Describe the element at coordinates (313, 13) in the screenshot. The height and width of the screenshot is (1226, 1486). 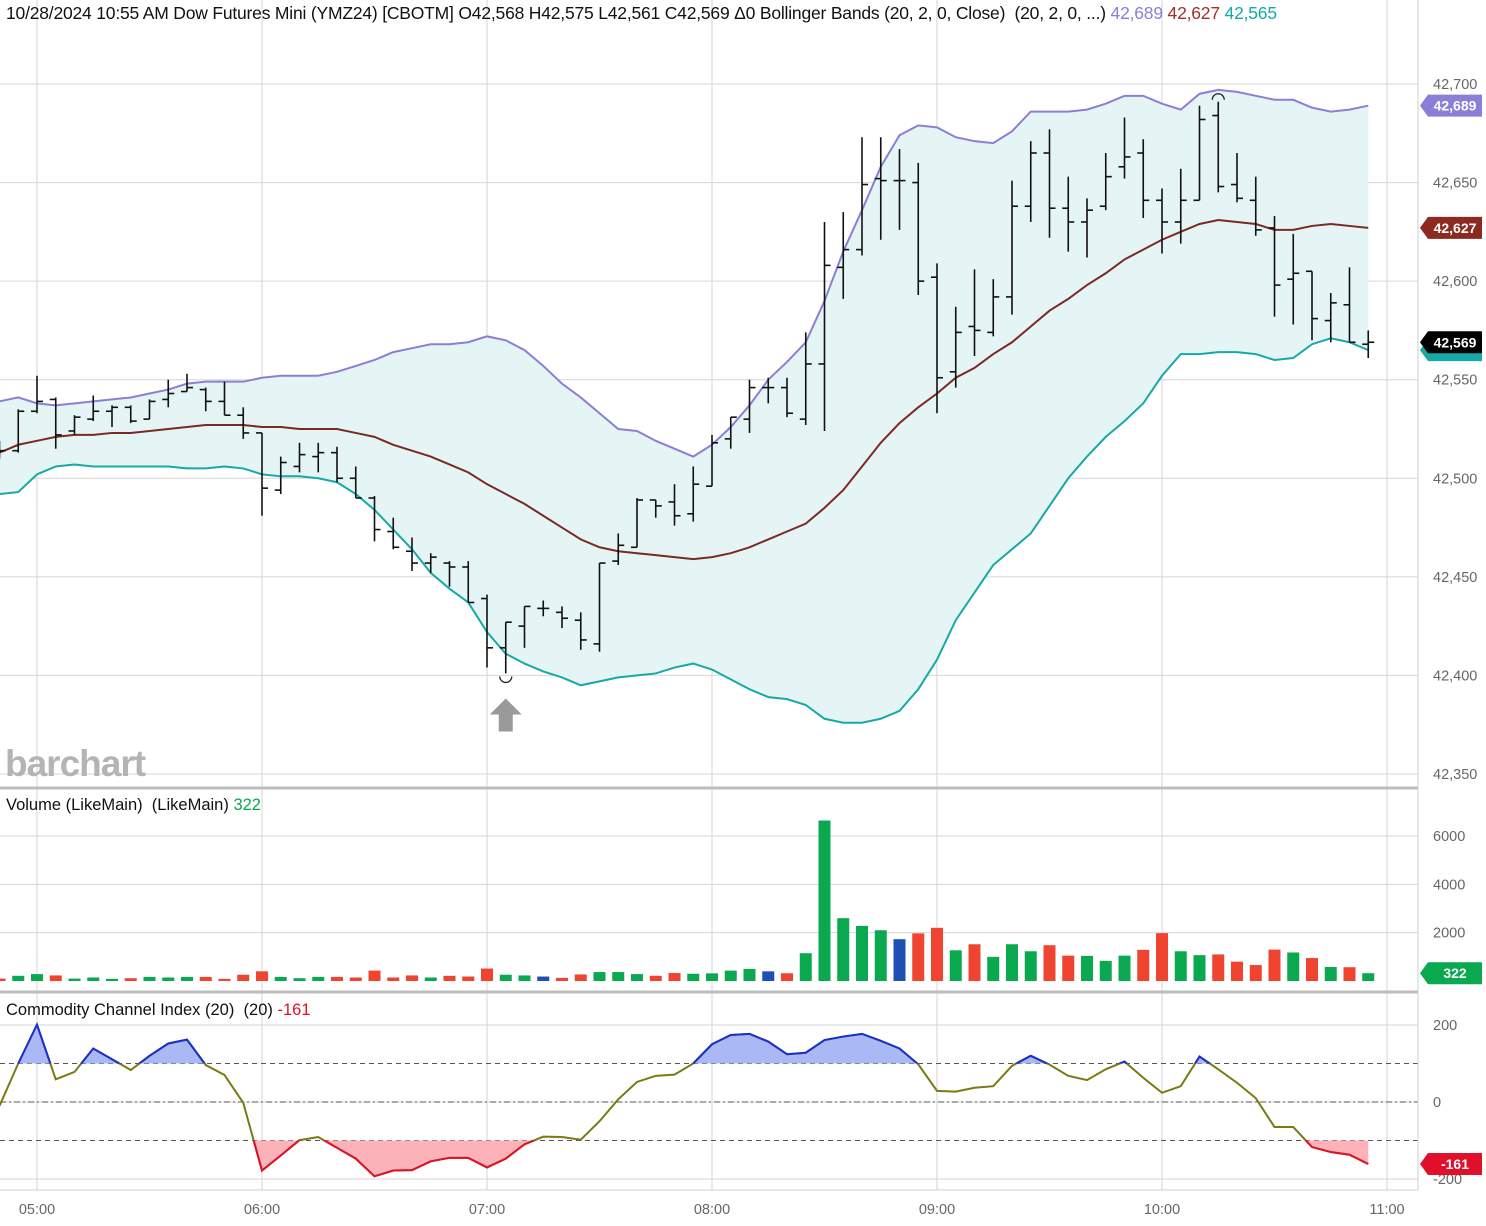
I see `header-instrument: Dow Futures Mini (YMZ24) [CBOTM]` at that location.